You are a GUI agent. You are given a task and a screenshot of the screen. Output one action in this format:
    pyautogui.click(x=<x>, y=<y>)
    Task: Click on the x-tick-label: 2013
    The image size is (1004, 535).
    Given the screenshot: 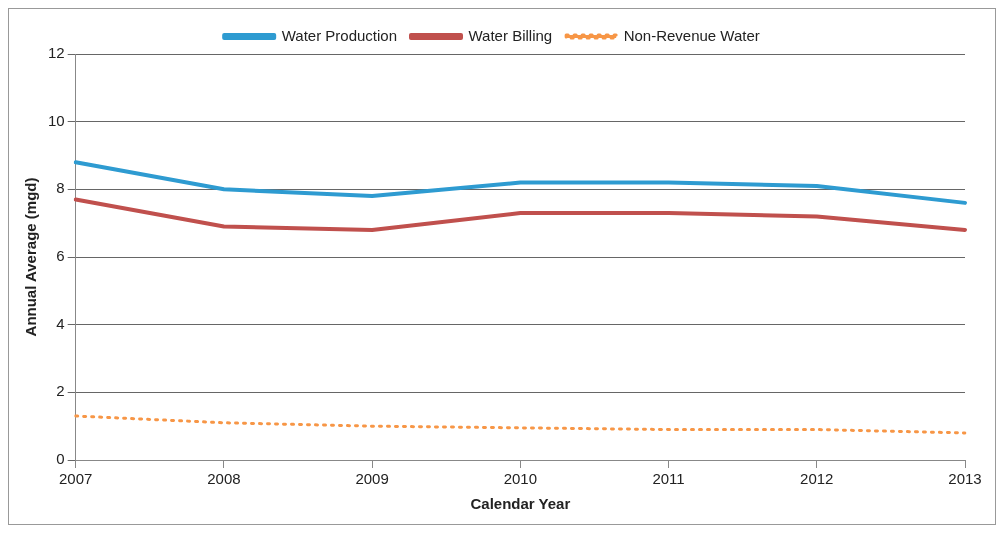 What is the action you would take?
    pyautogui.click(x=965, y=479)
    